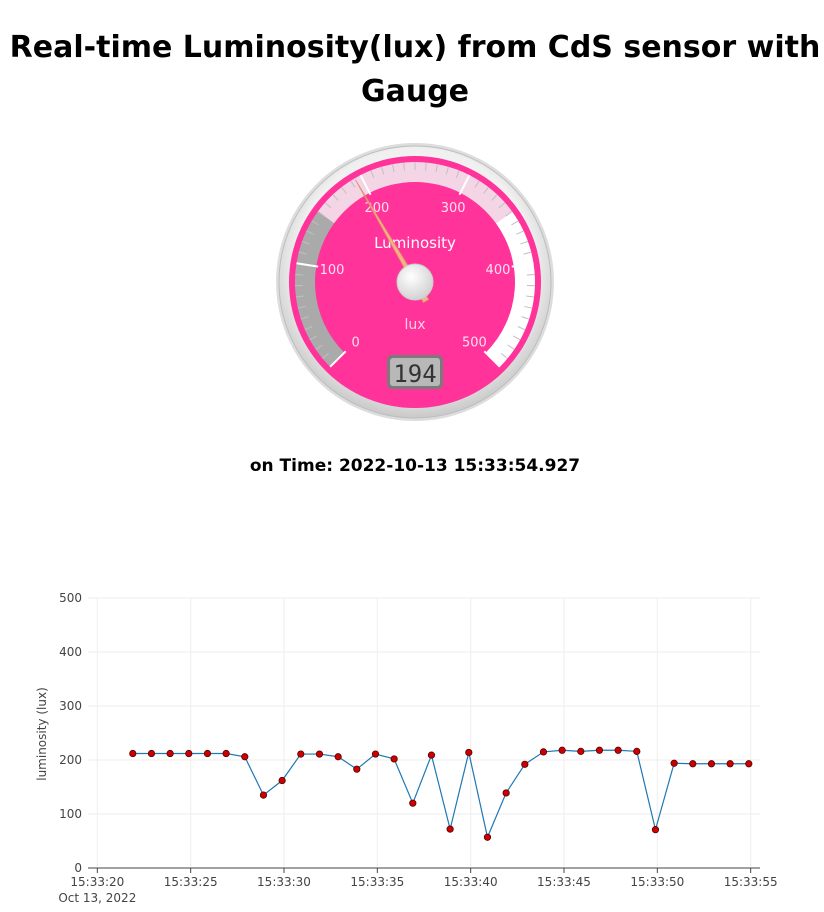 The height and width of the screenshot is (912, 824). I want to click on y-axis-label: luminosity (lux), so click(42, 734).